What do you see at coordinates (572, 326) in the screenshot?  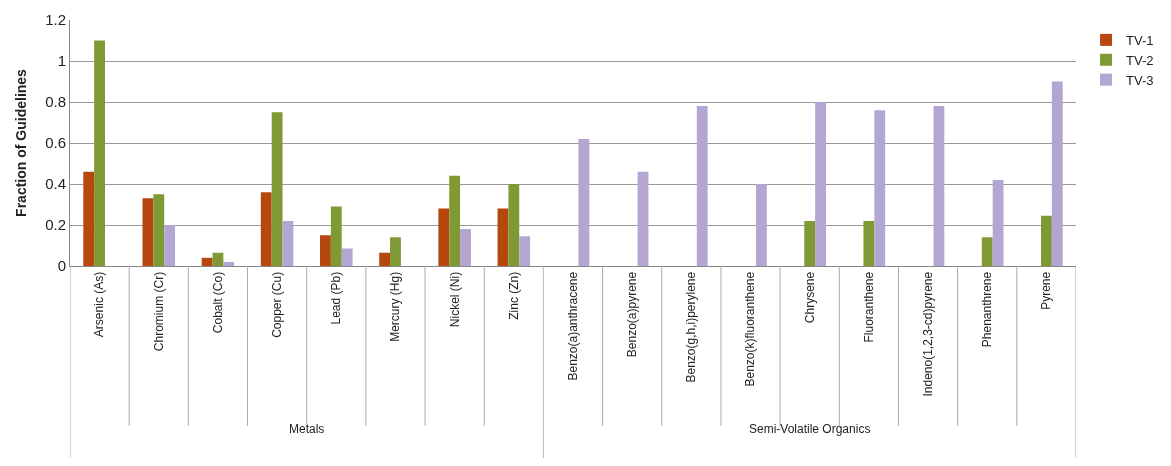 I see `x-tick-label: Benzo(a)anthracene` at bounding box center [572, 326].